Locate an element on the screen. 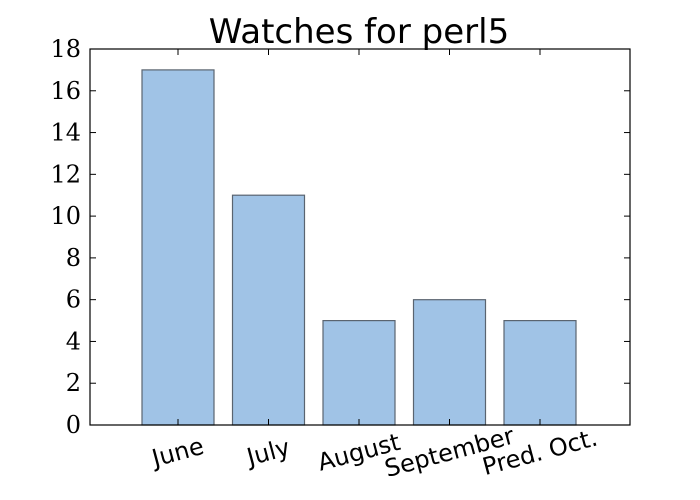 This screenshot has height=500, width=700. y-tick-label: 14 is located at coordinates (65, 133).